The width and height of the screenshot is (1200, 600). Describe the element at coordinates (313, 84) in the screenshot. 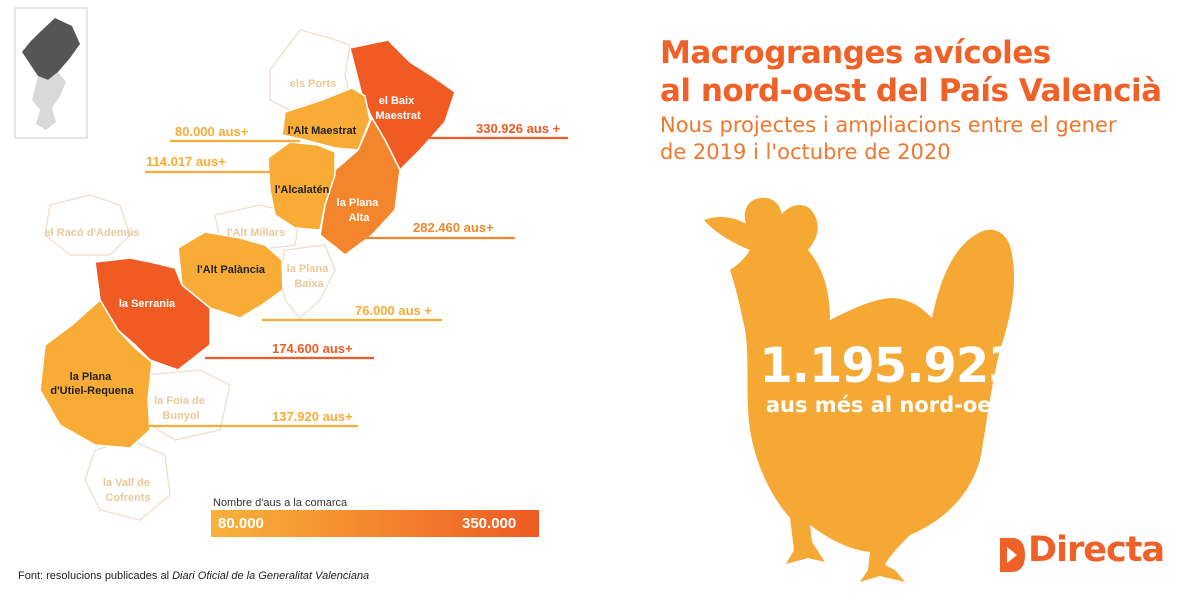

I see `label-ports: els Ports` at that location.